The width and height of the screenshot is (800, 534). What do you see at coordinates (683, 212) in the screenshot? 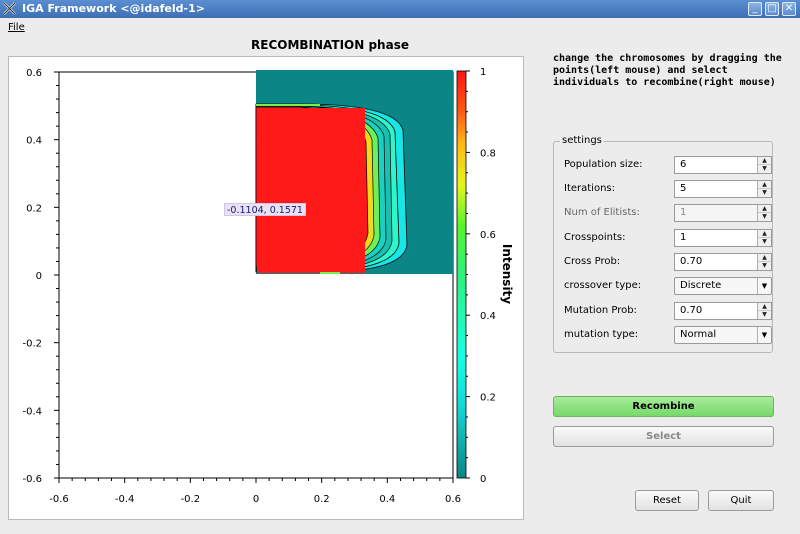
I see `num-elitists-value: 1` at bounding box center [683, 212].